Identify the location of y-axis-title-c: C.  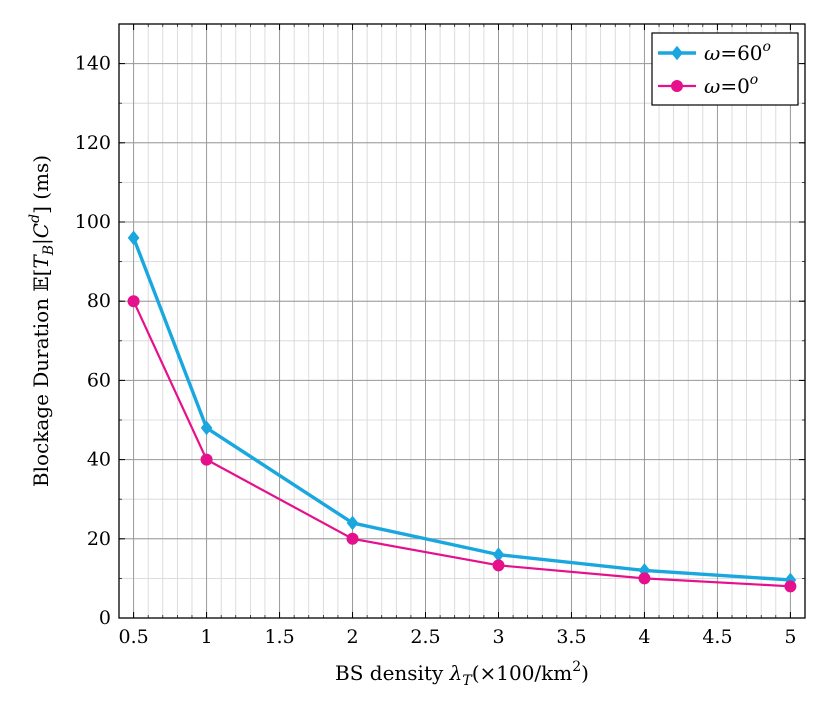
(41, 230).